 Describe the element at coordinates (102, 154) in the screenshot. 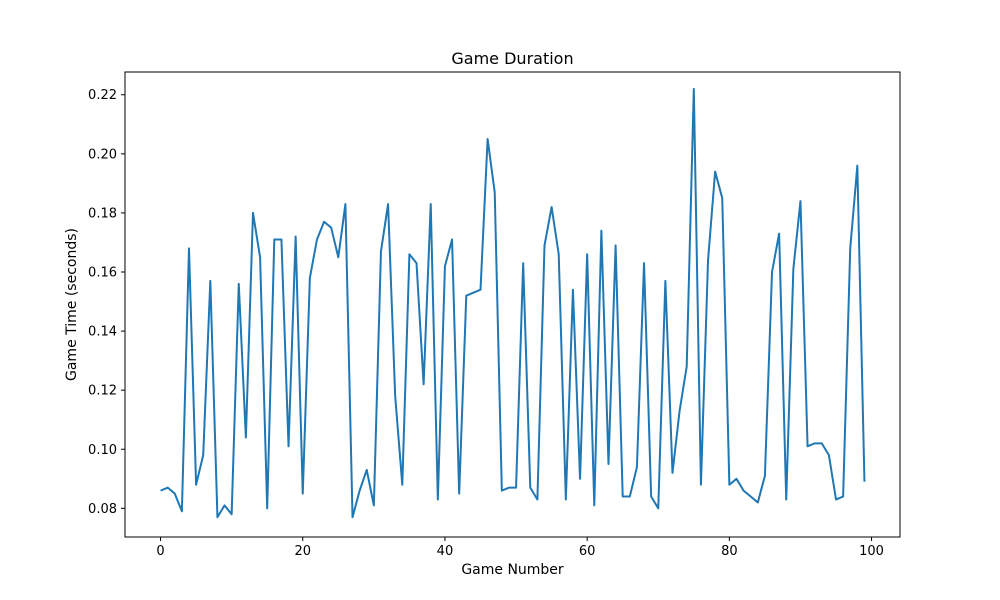

I see `y-tick-label: 0.20` at that location.